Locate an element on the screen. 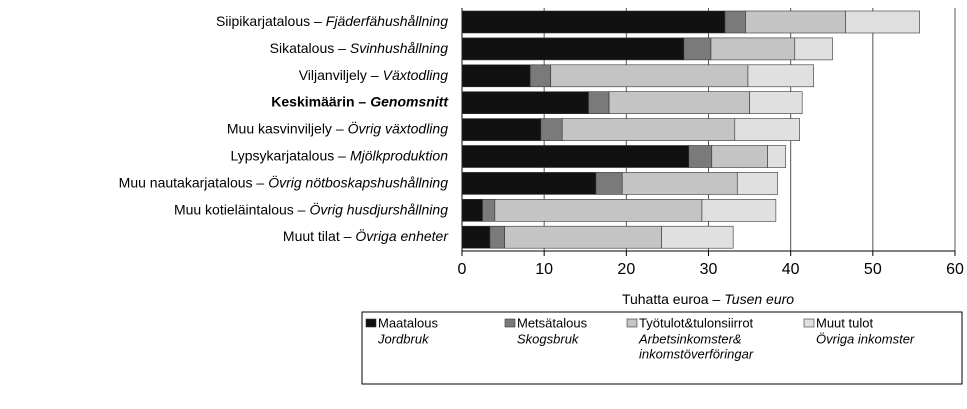 The width and height of the screenshot is (967, 409). legend-label-sv: Jordbruk is located at coordinates (403, 338).